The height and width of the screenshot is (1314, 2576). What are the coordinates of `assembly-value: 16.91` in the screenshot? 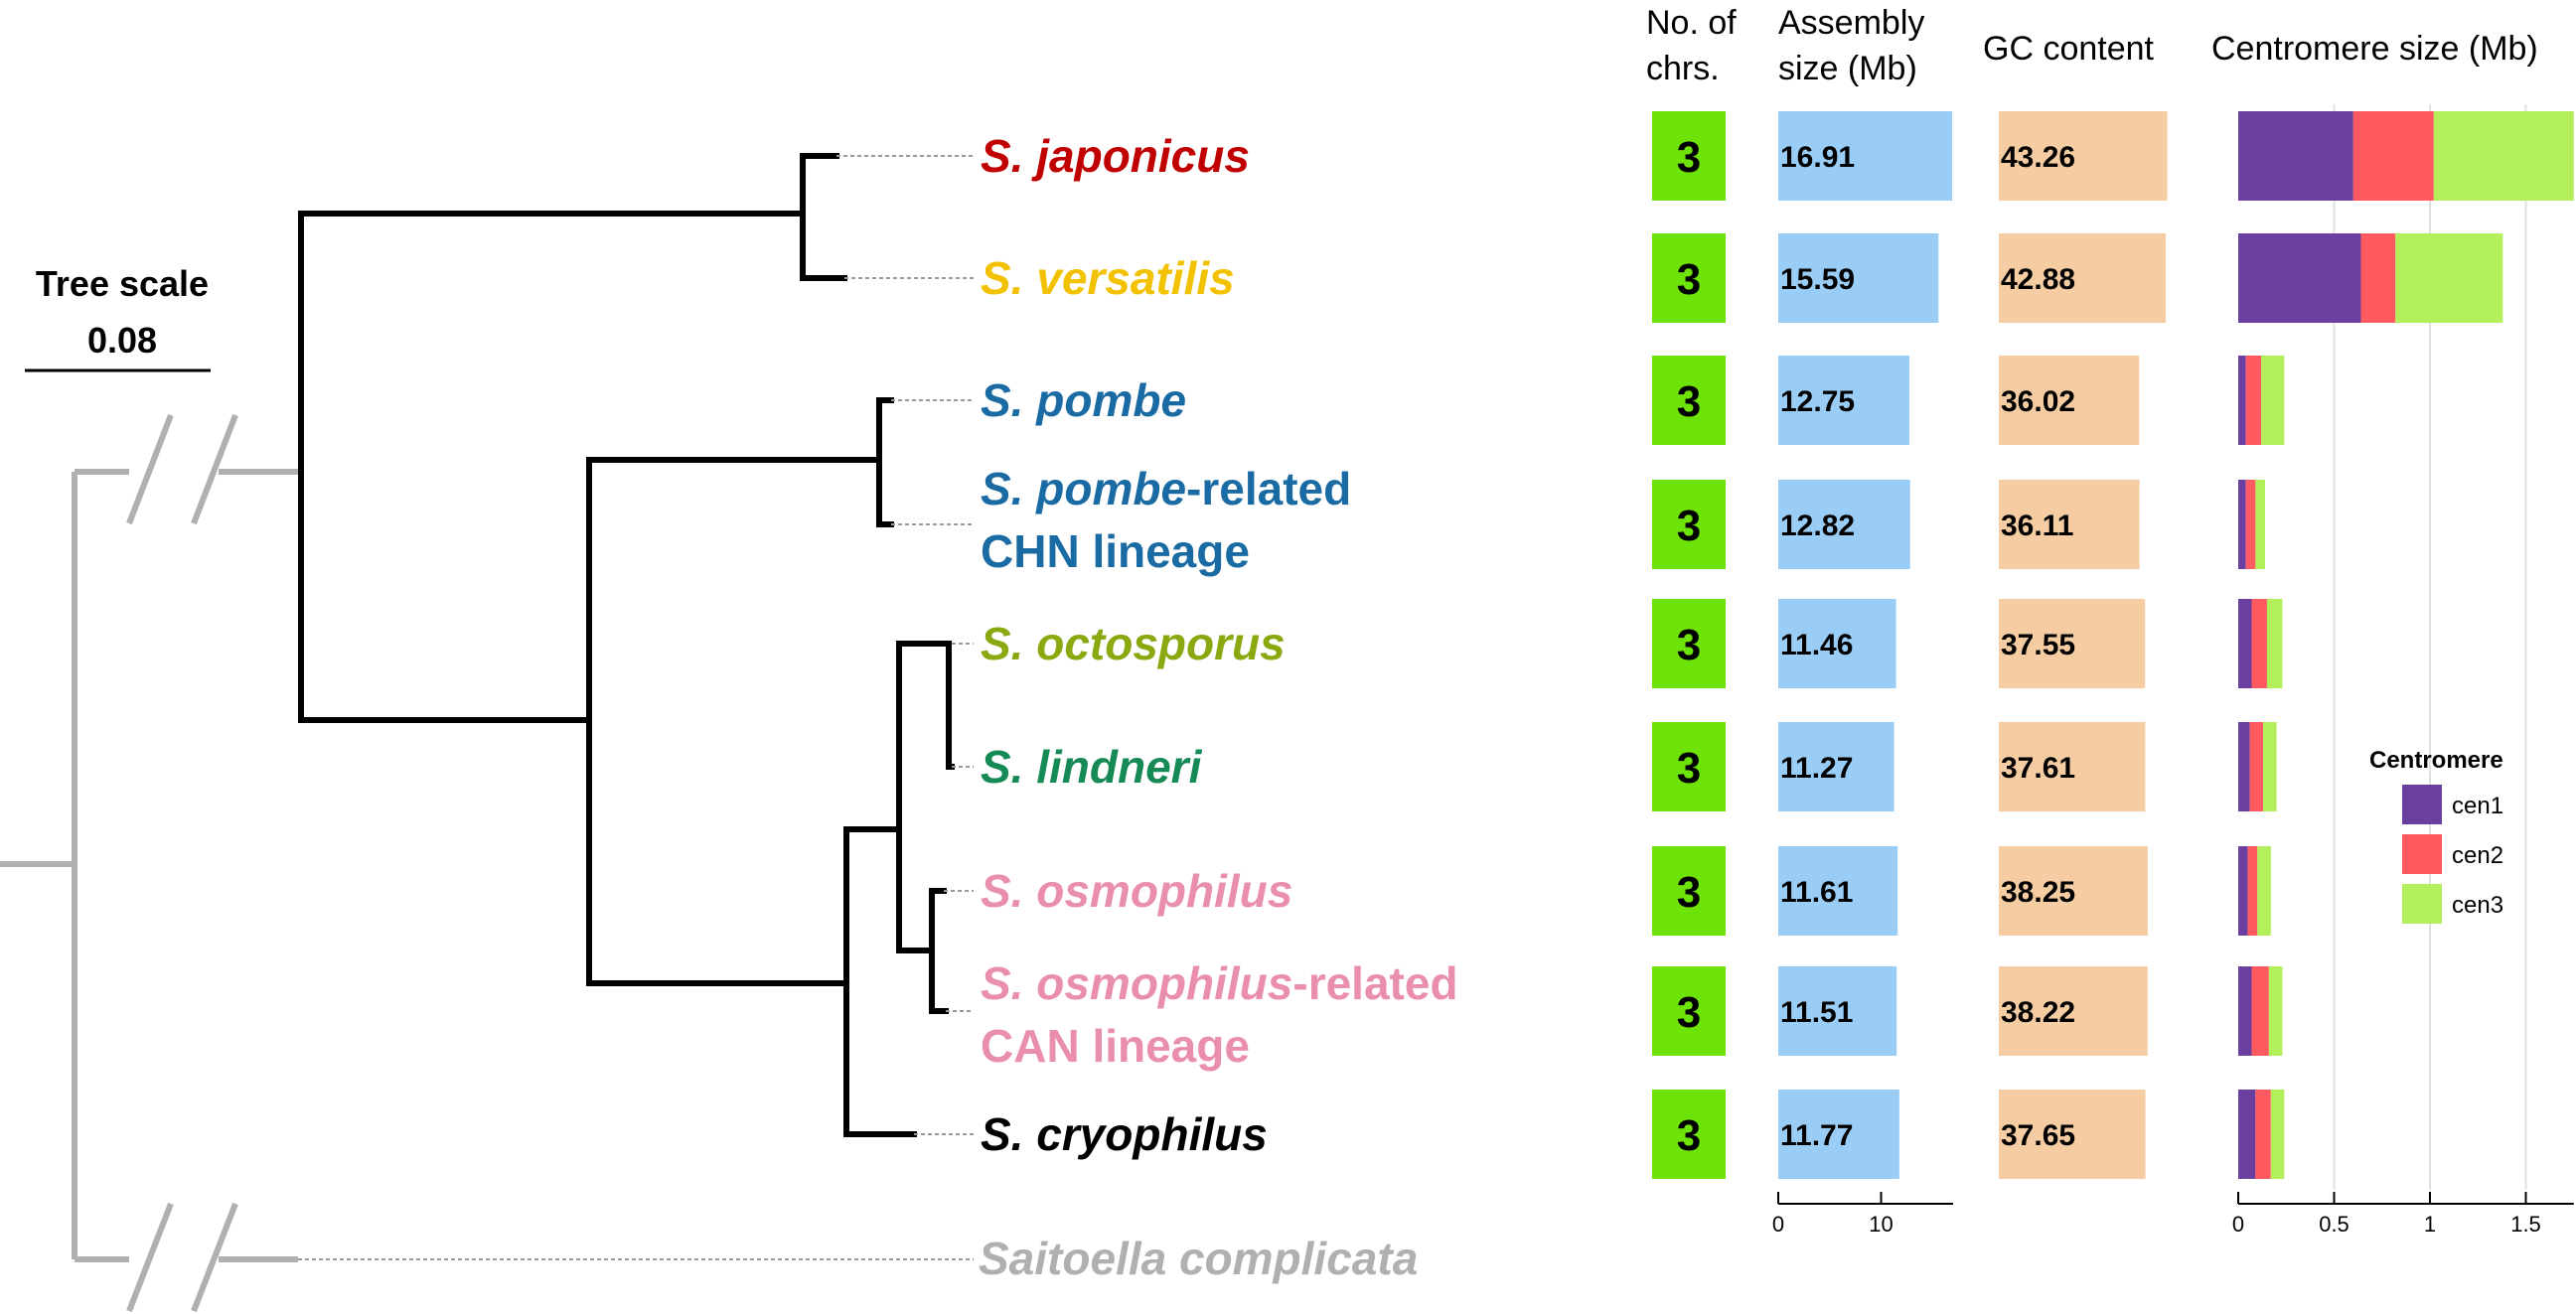 It's located at (1817, 157).